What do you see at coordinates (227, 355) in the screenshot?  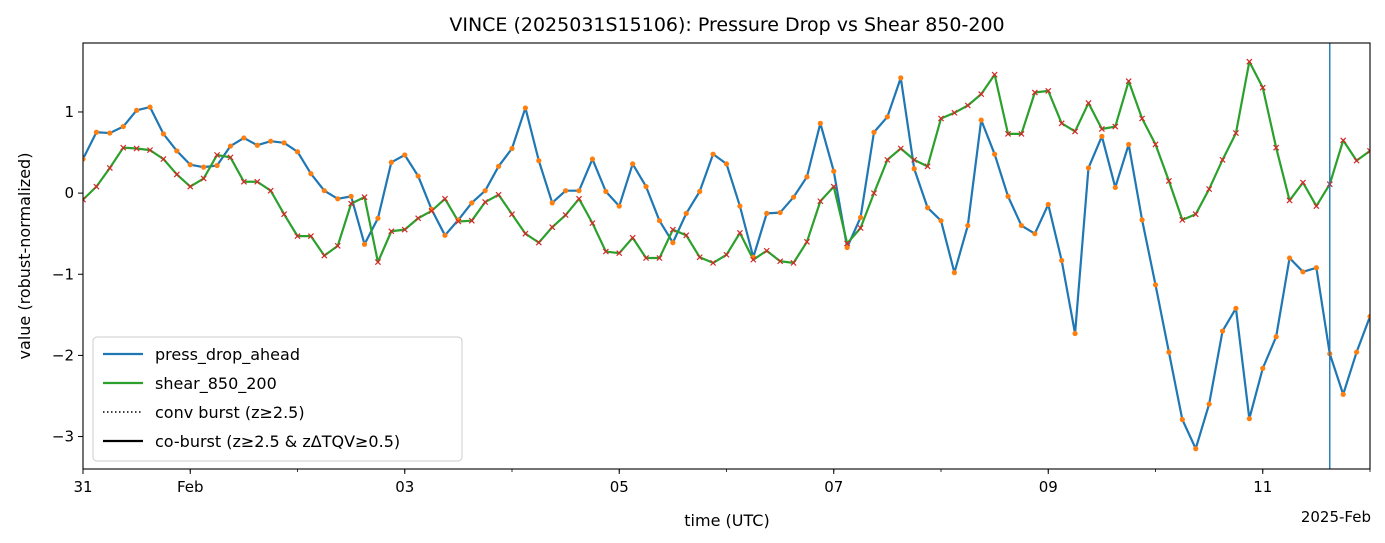 I see `legend-label: press_drop_ahead` at bounding box center [227, 355].